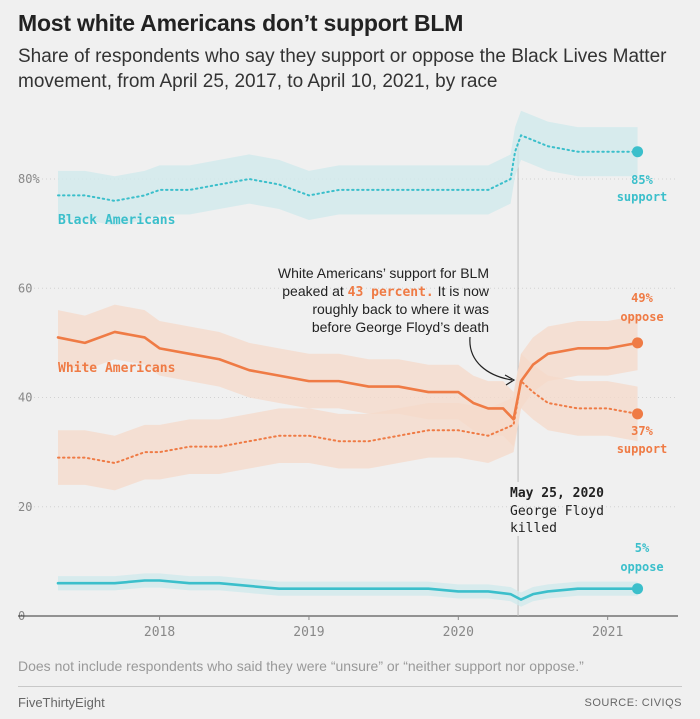 Image resolution: width=700 pixels, height=719 pixels. I want to click on series-label-black: Black Americans, so click(116, 220).